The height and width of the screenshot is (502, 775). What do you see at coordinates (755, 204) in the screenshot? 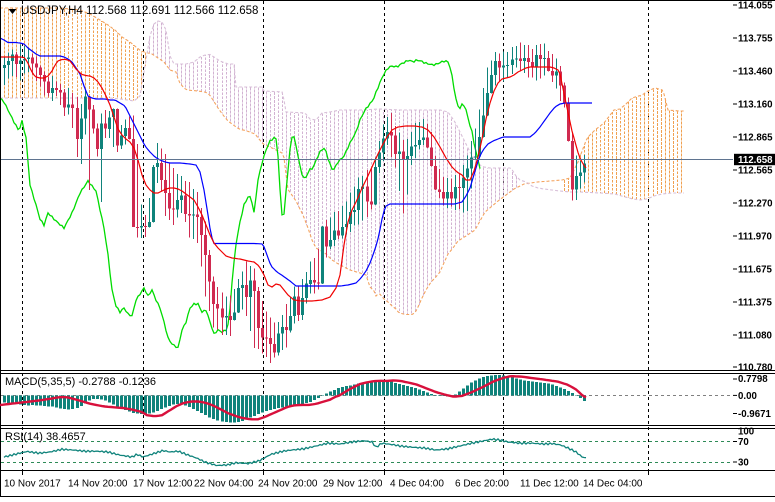
I see `svg-text: 112.270` at bounding box center [755, 204].